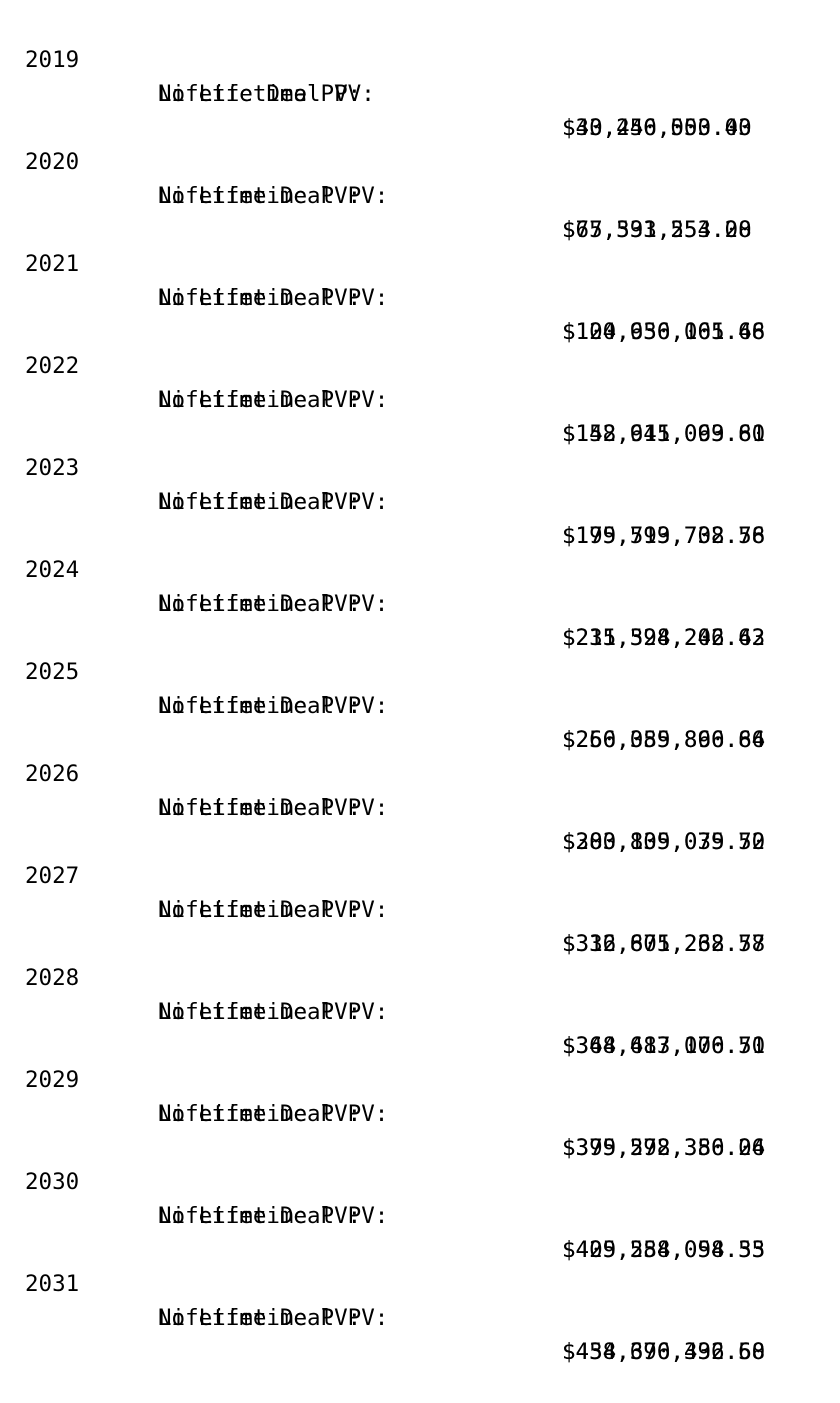 Image resolution: width=840 pixels, height=1403 pixels. I want to click on lifetime-deal-value: $300,109,039.70, so click(664, 842).